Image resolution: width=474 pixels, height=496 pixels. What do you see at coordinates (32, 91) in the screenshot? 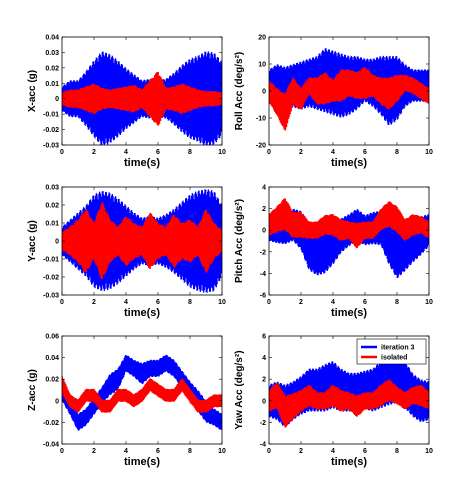
I see `y-axis-label: X-acc (g)` at bounding box center [32, 91].